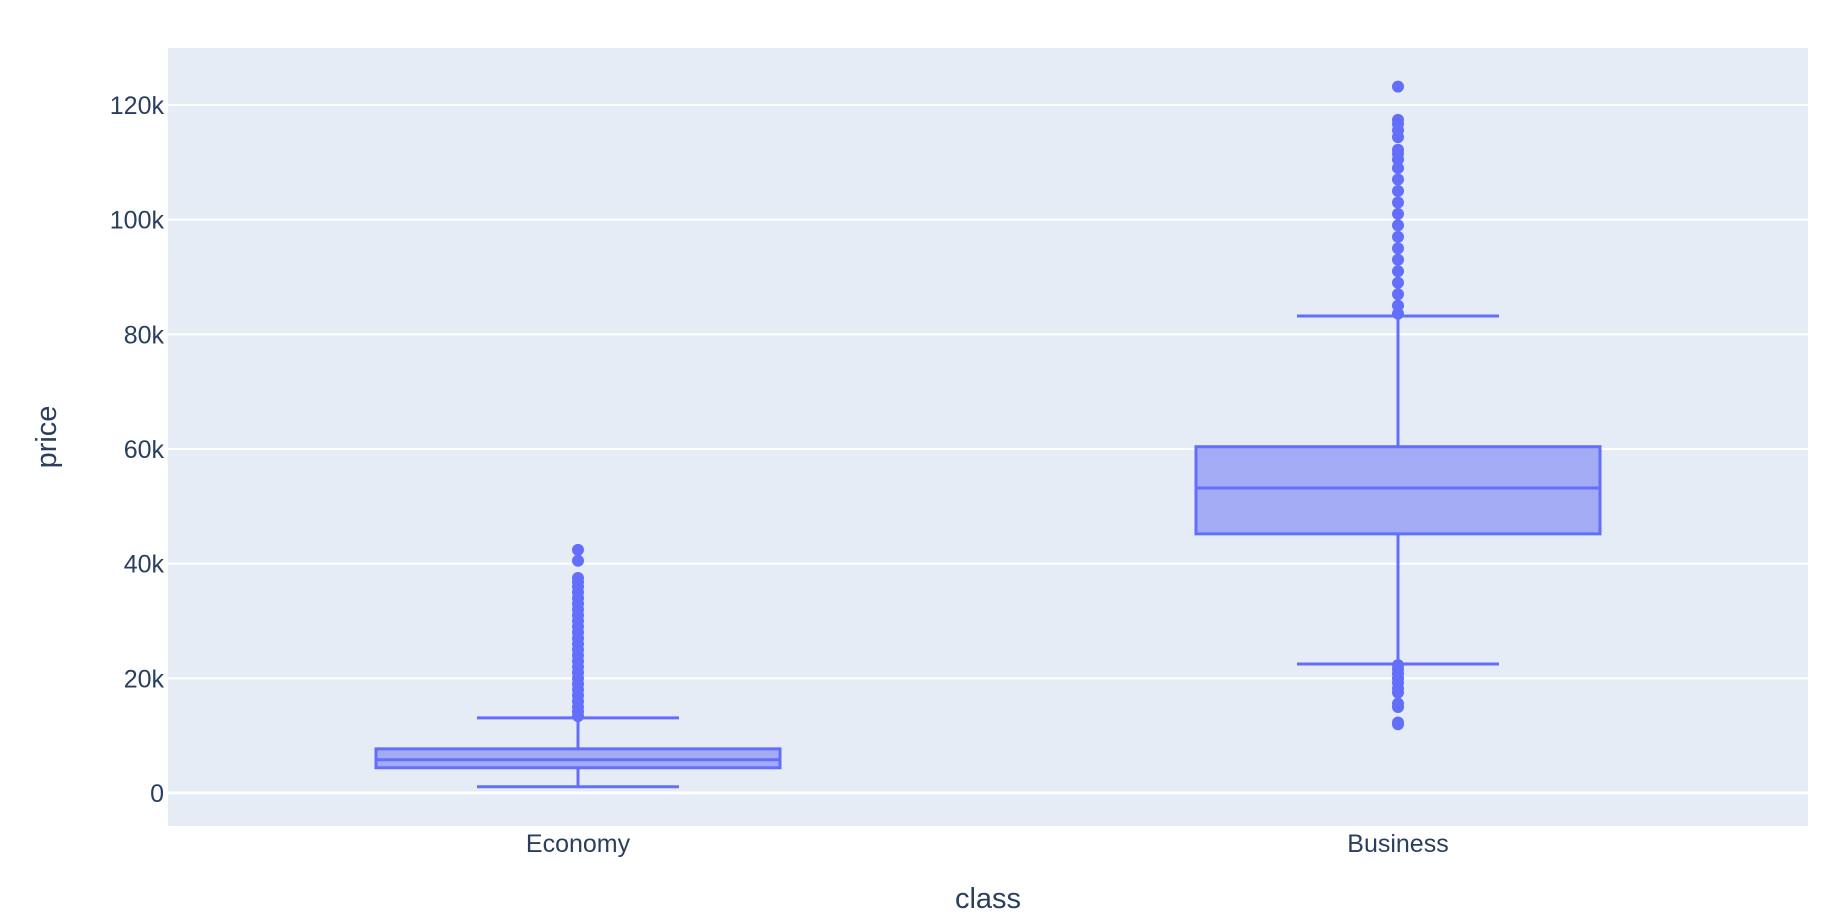 This screenshot has width=1848, height=922. What do you see at coordinates (1398, 490) in the screenshot?
I see `iqr-box` at bounding box center [1398, 490].